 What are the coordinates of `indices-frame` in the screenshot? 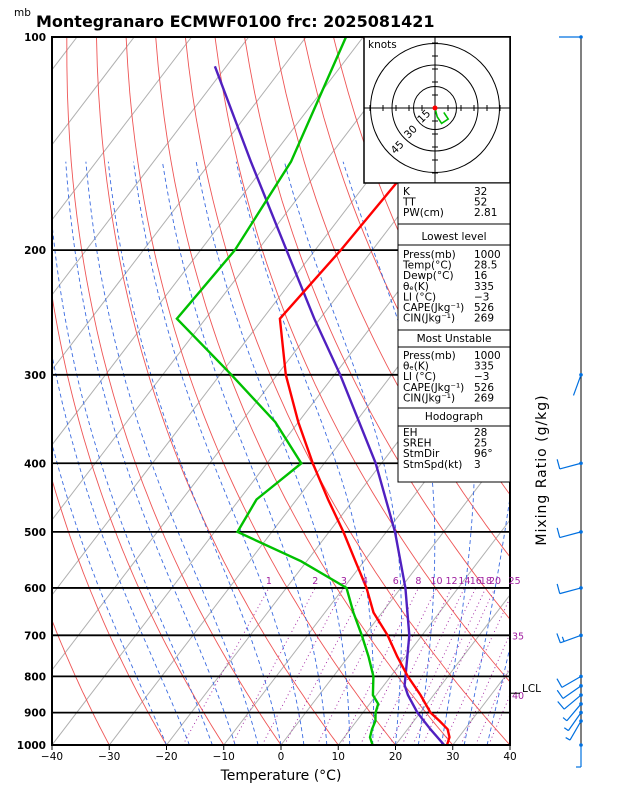 It's located at (454, 332).